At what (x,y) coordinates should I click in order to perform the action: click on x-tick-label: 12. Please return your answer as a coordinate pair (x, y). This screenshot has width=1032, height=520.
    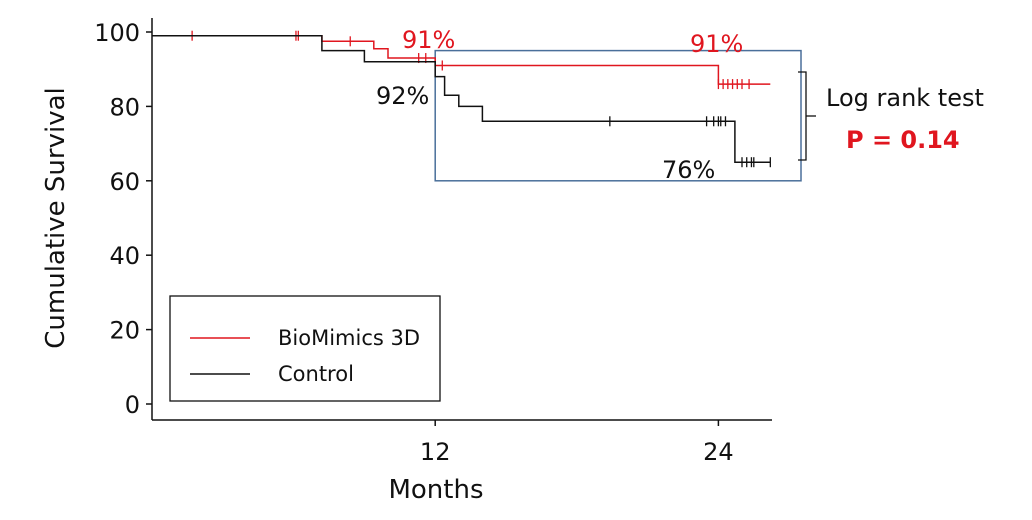
    Looking at the image, I should click on (435, 452).